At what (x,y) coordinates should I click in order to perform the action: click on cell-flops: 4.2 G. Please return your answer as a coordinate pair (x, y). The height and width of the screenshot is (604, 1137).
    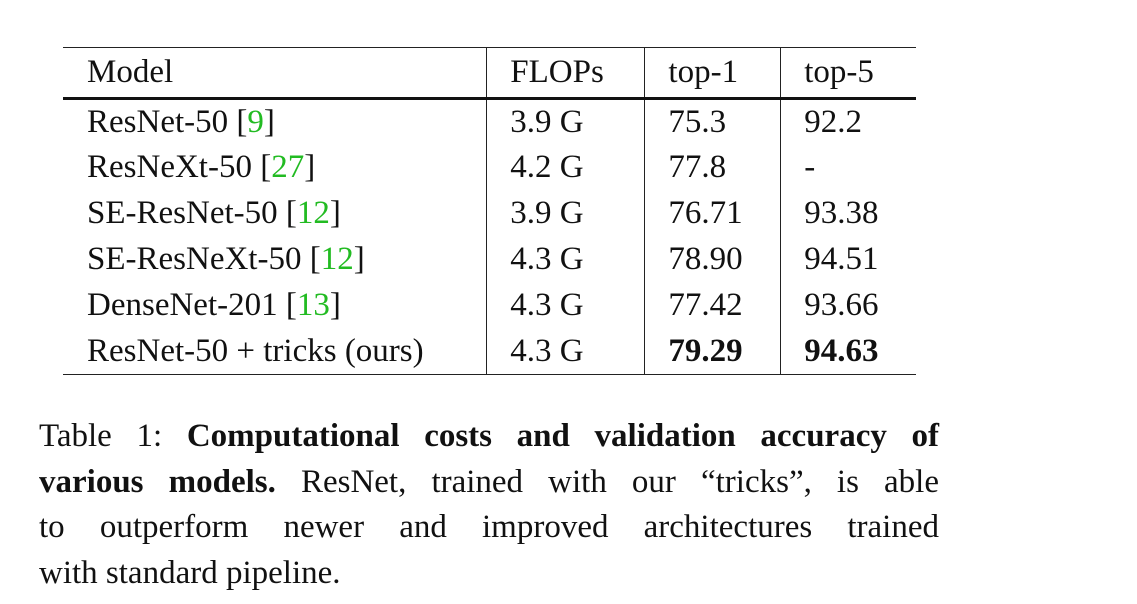
    Looking at the image, I should click on (565, 167).